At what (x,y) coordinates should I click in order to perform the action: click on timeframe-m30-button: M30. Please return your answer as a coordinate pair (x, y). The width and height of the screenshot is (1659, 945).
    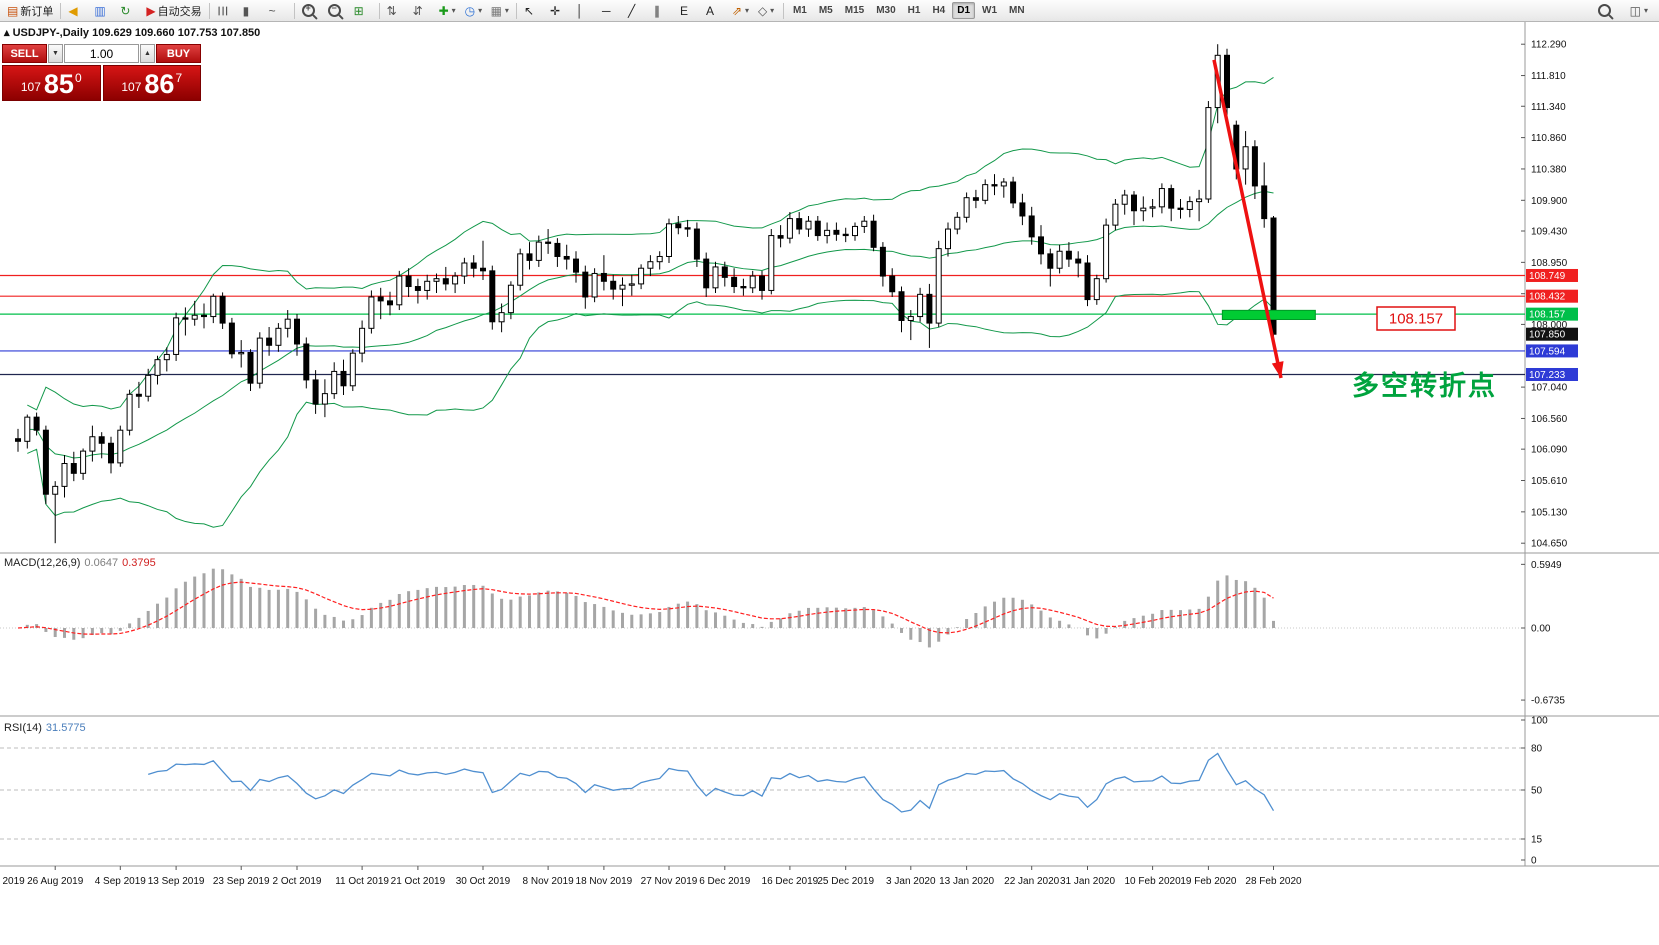
    Looking at the image, I should click on (886, 10).